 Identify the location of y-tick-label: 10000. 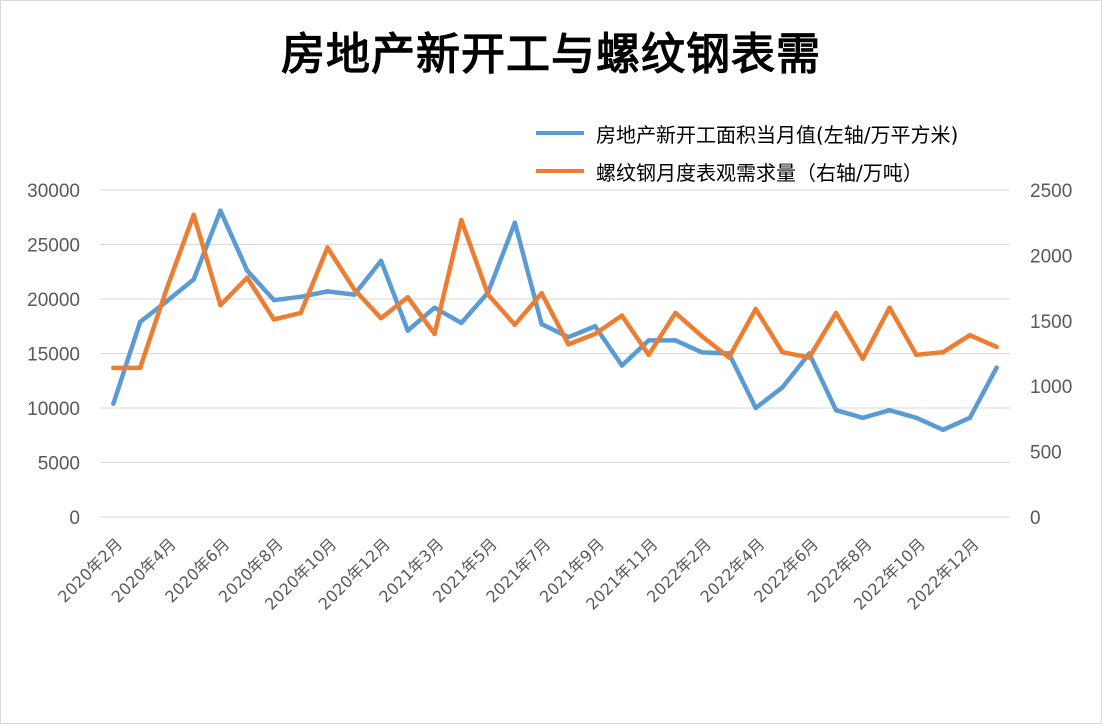
(53, 409).